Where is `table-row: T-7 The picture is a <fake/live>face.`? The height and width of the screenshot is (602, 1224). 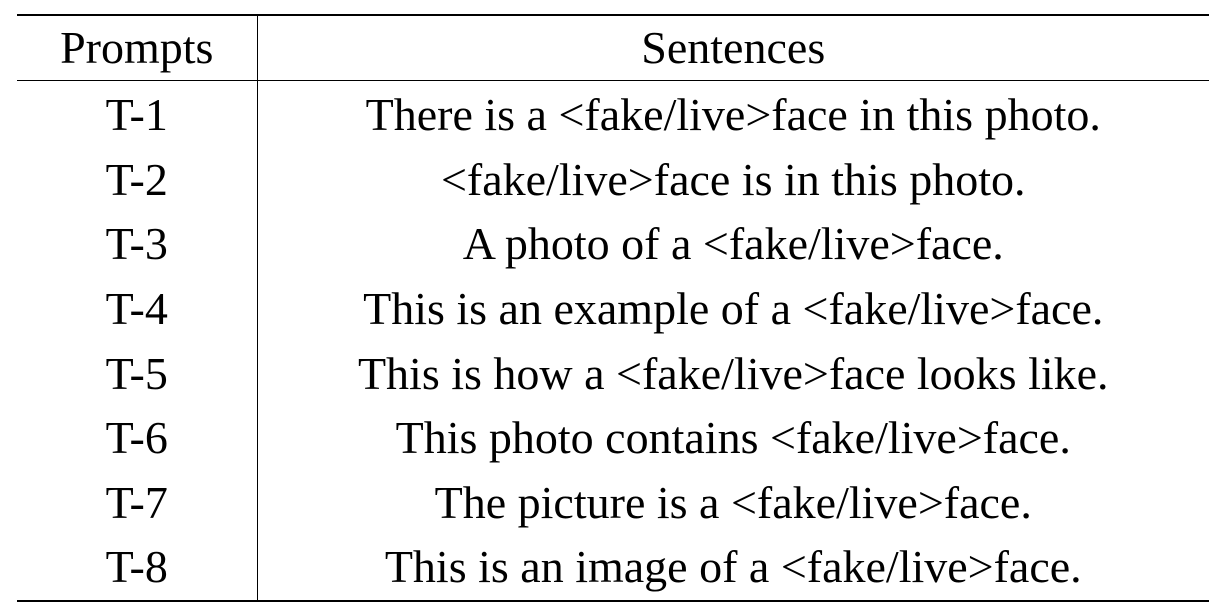
table-row: T-7 The picture is a <fake/live>face. is located at coordinates (613, 503).